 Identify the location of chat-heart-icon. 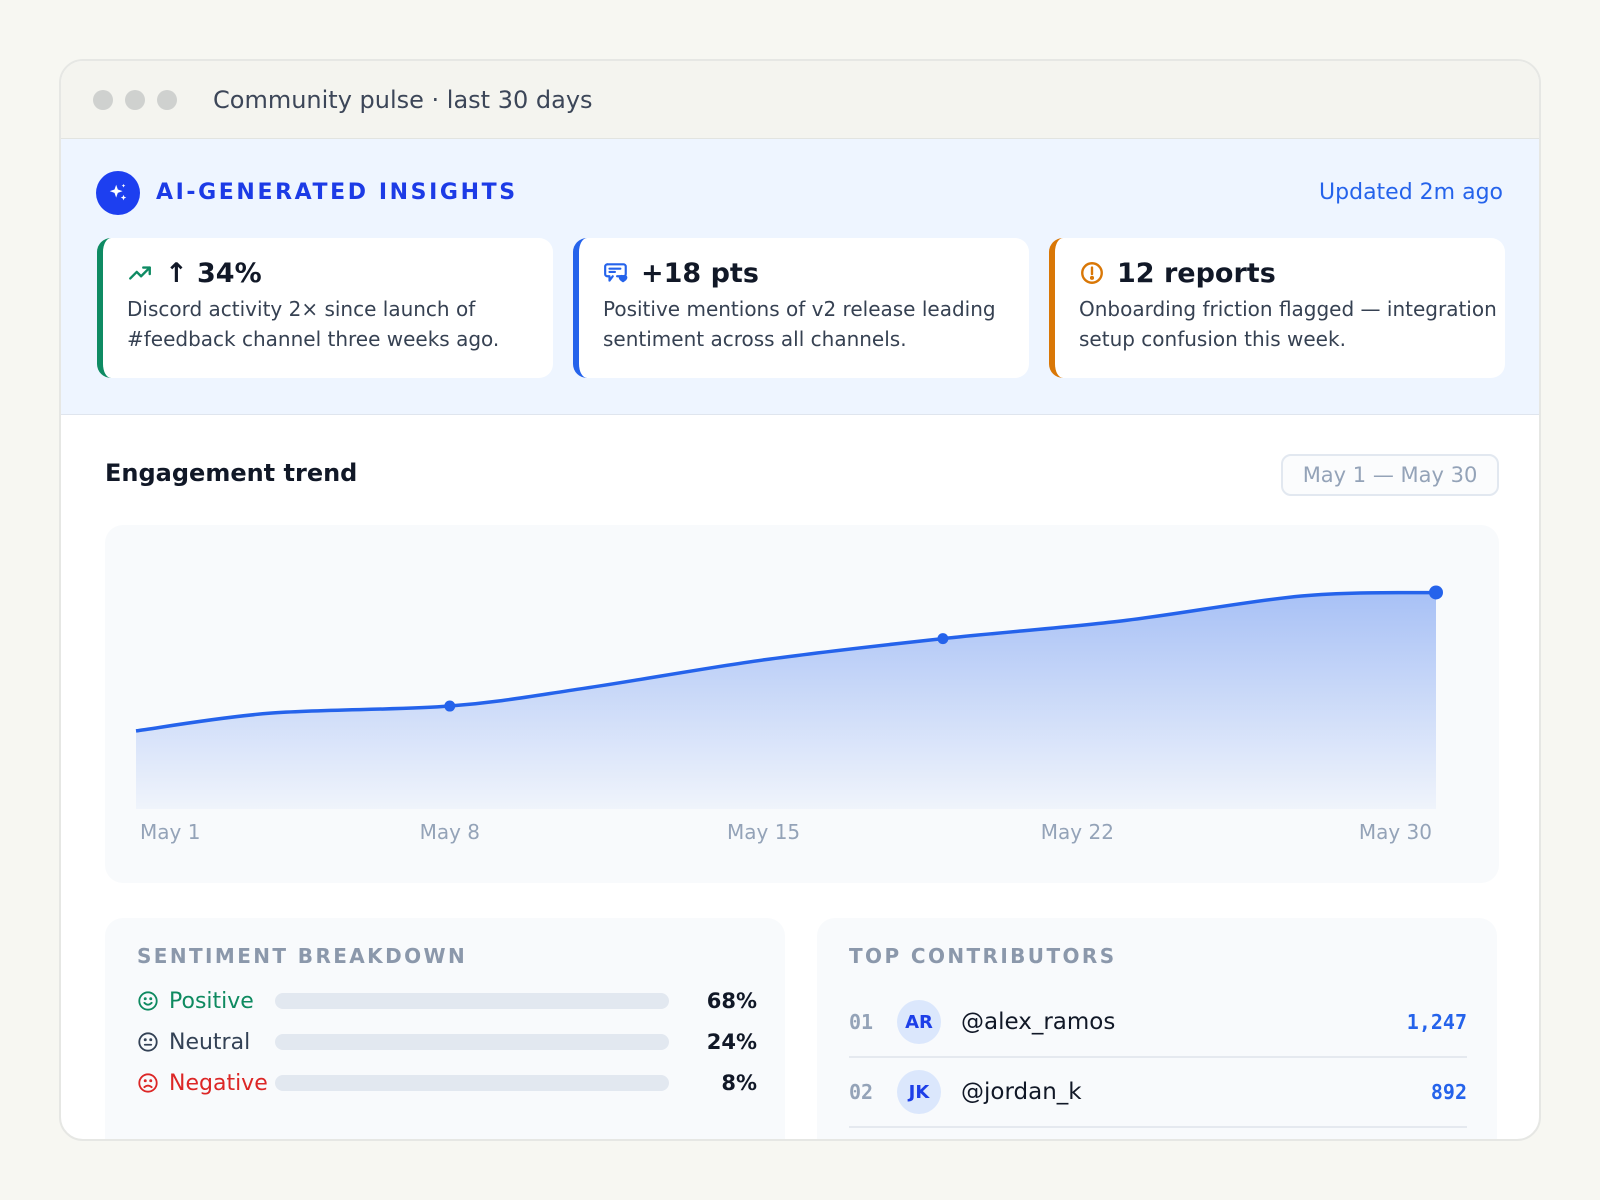
(616, 273).